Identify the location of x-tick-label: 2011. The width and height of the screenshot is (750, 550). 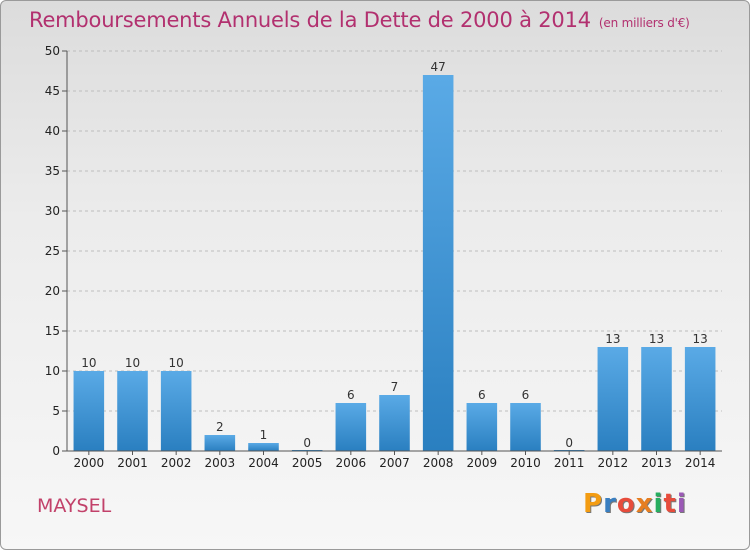
(569, 463).